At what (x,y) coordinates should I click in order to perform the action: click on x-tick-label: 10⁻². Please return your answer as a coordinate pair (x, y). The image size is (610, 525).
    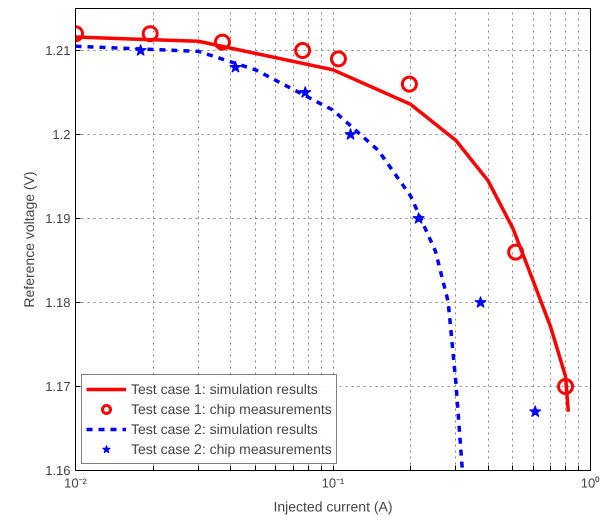
    Looking at the image, I should click on (76, 483).